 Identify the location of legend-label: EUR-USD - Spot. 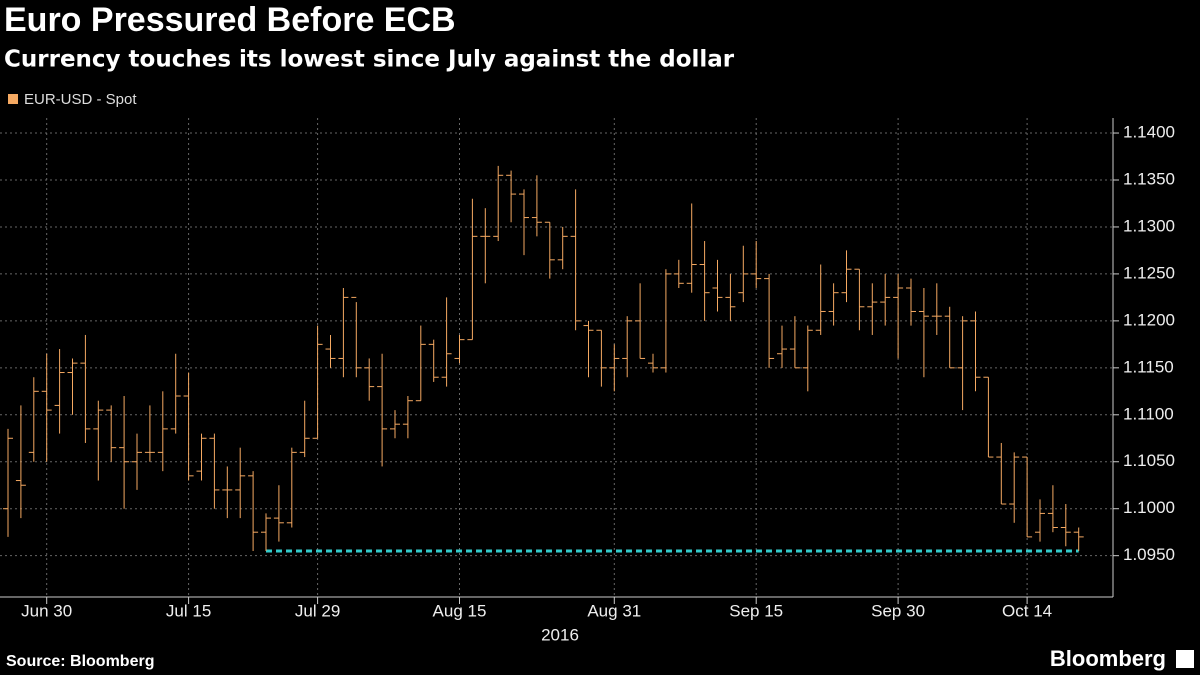
(80, 99).